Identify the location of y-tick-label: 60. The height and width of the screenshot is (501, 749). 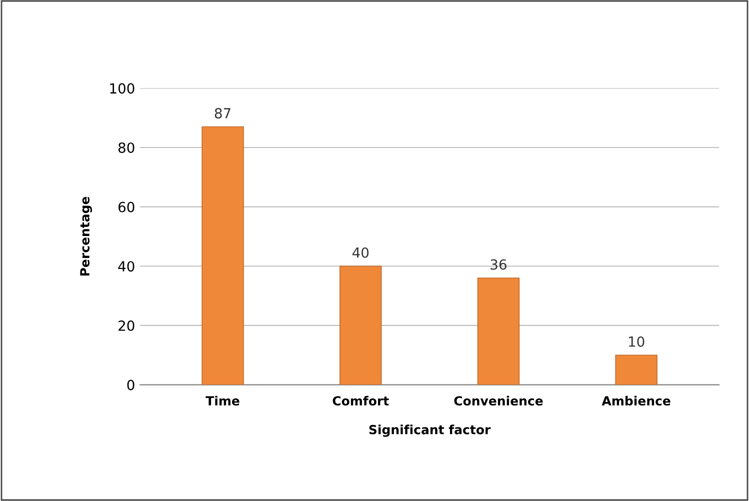
(126, 207).